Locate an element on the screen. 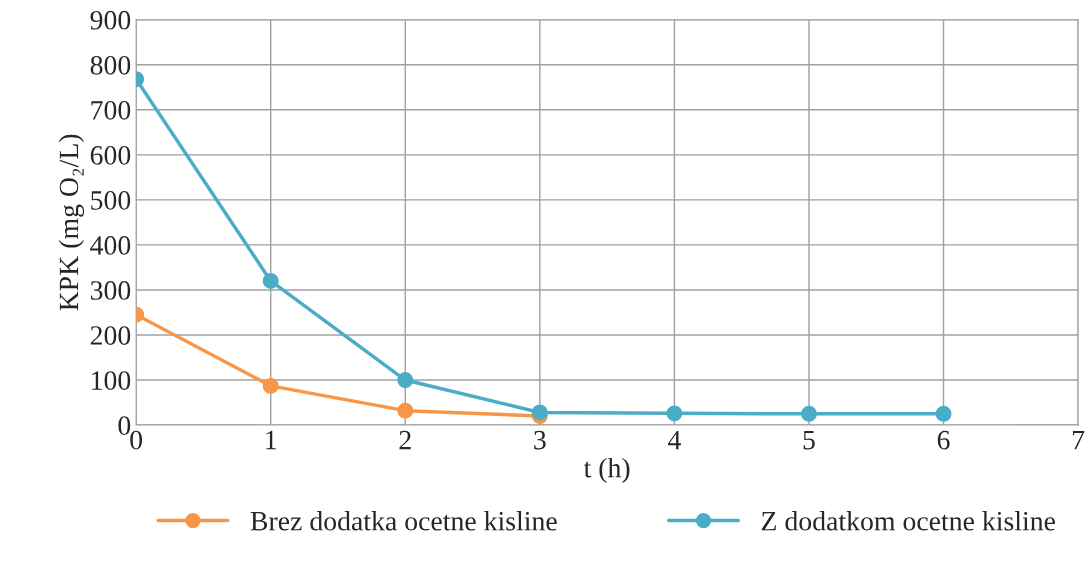 The width and height of the screenshot is (1089, 563). y-tick-label: 800 is located at coordinates (110, 65).